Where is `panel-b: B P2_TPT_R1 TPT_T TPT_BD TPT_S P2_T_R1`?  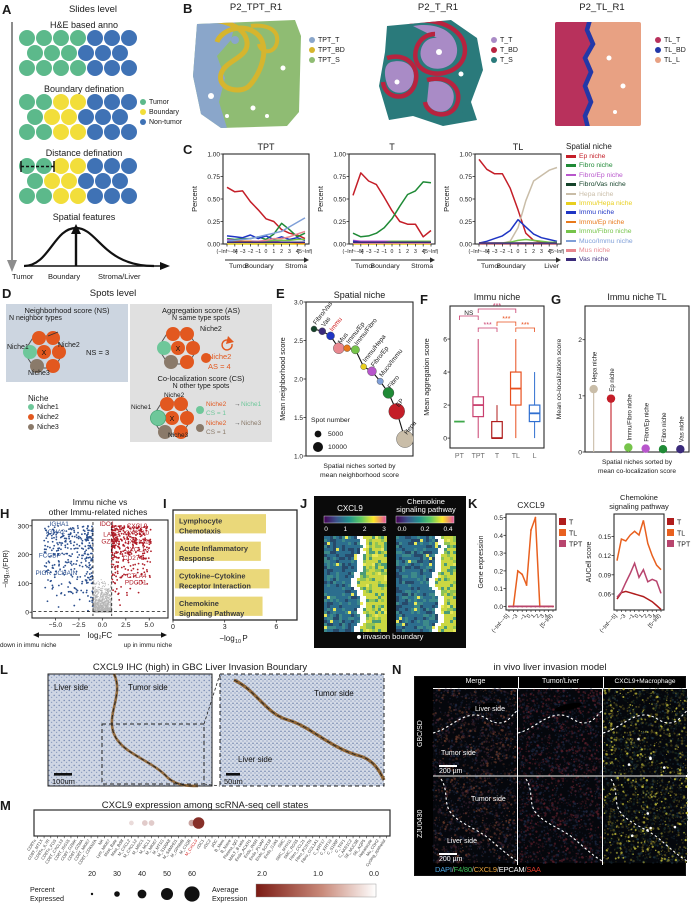
panel-b: B P2_TPT_R1 TPT_T TPT_BD TPT_S P2_T_R1 is located at coordinates (439, 70).